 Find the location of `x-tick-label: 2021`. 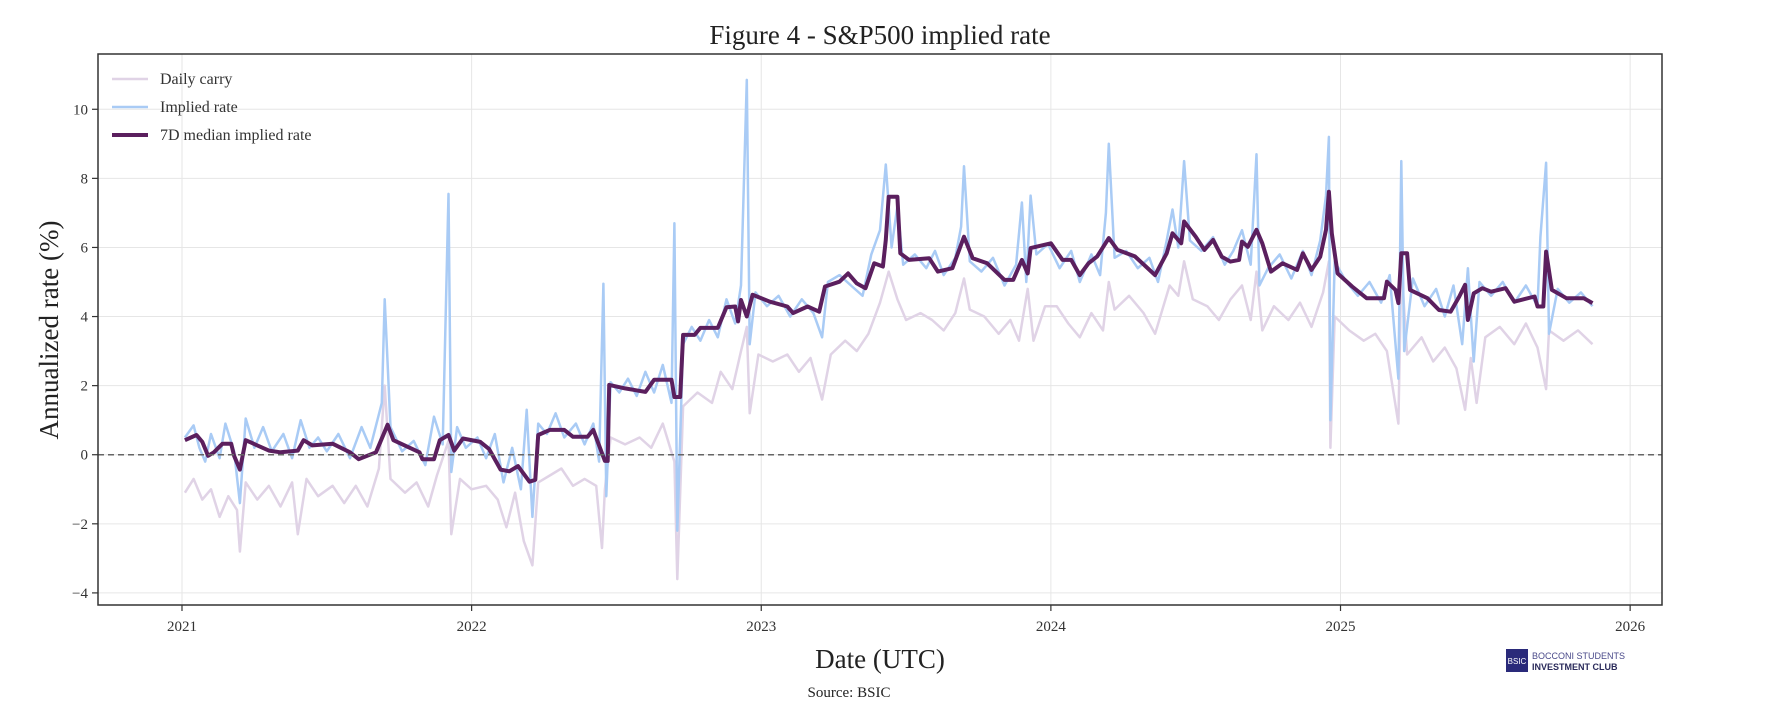

x-tick-label: 2021 is located at coordinates (182, 627).